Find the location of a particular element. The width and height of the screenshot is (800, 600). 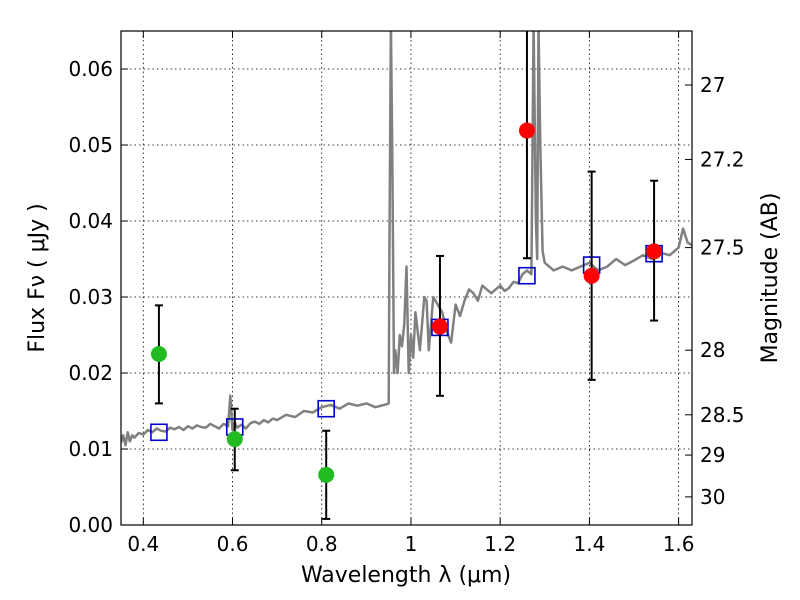

x-tick-label: 1.4 is located at coordinates (589, 544).